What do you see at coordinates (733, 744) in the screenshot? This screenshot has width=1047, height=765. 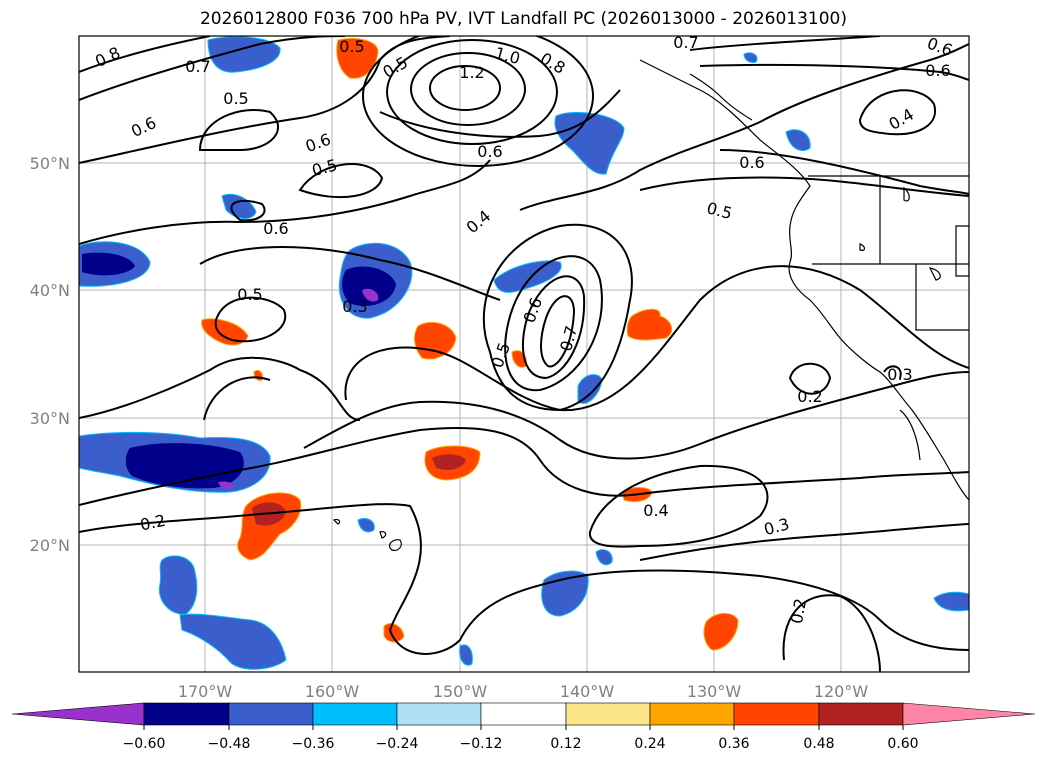 I see `colorbar-tick-label: 0.36` at bounding box center [733, 744].